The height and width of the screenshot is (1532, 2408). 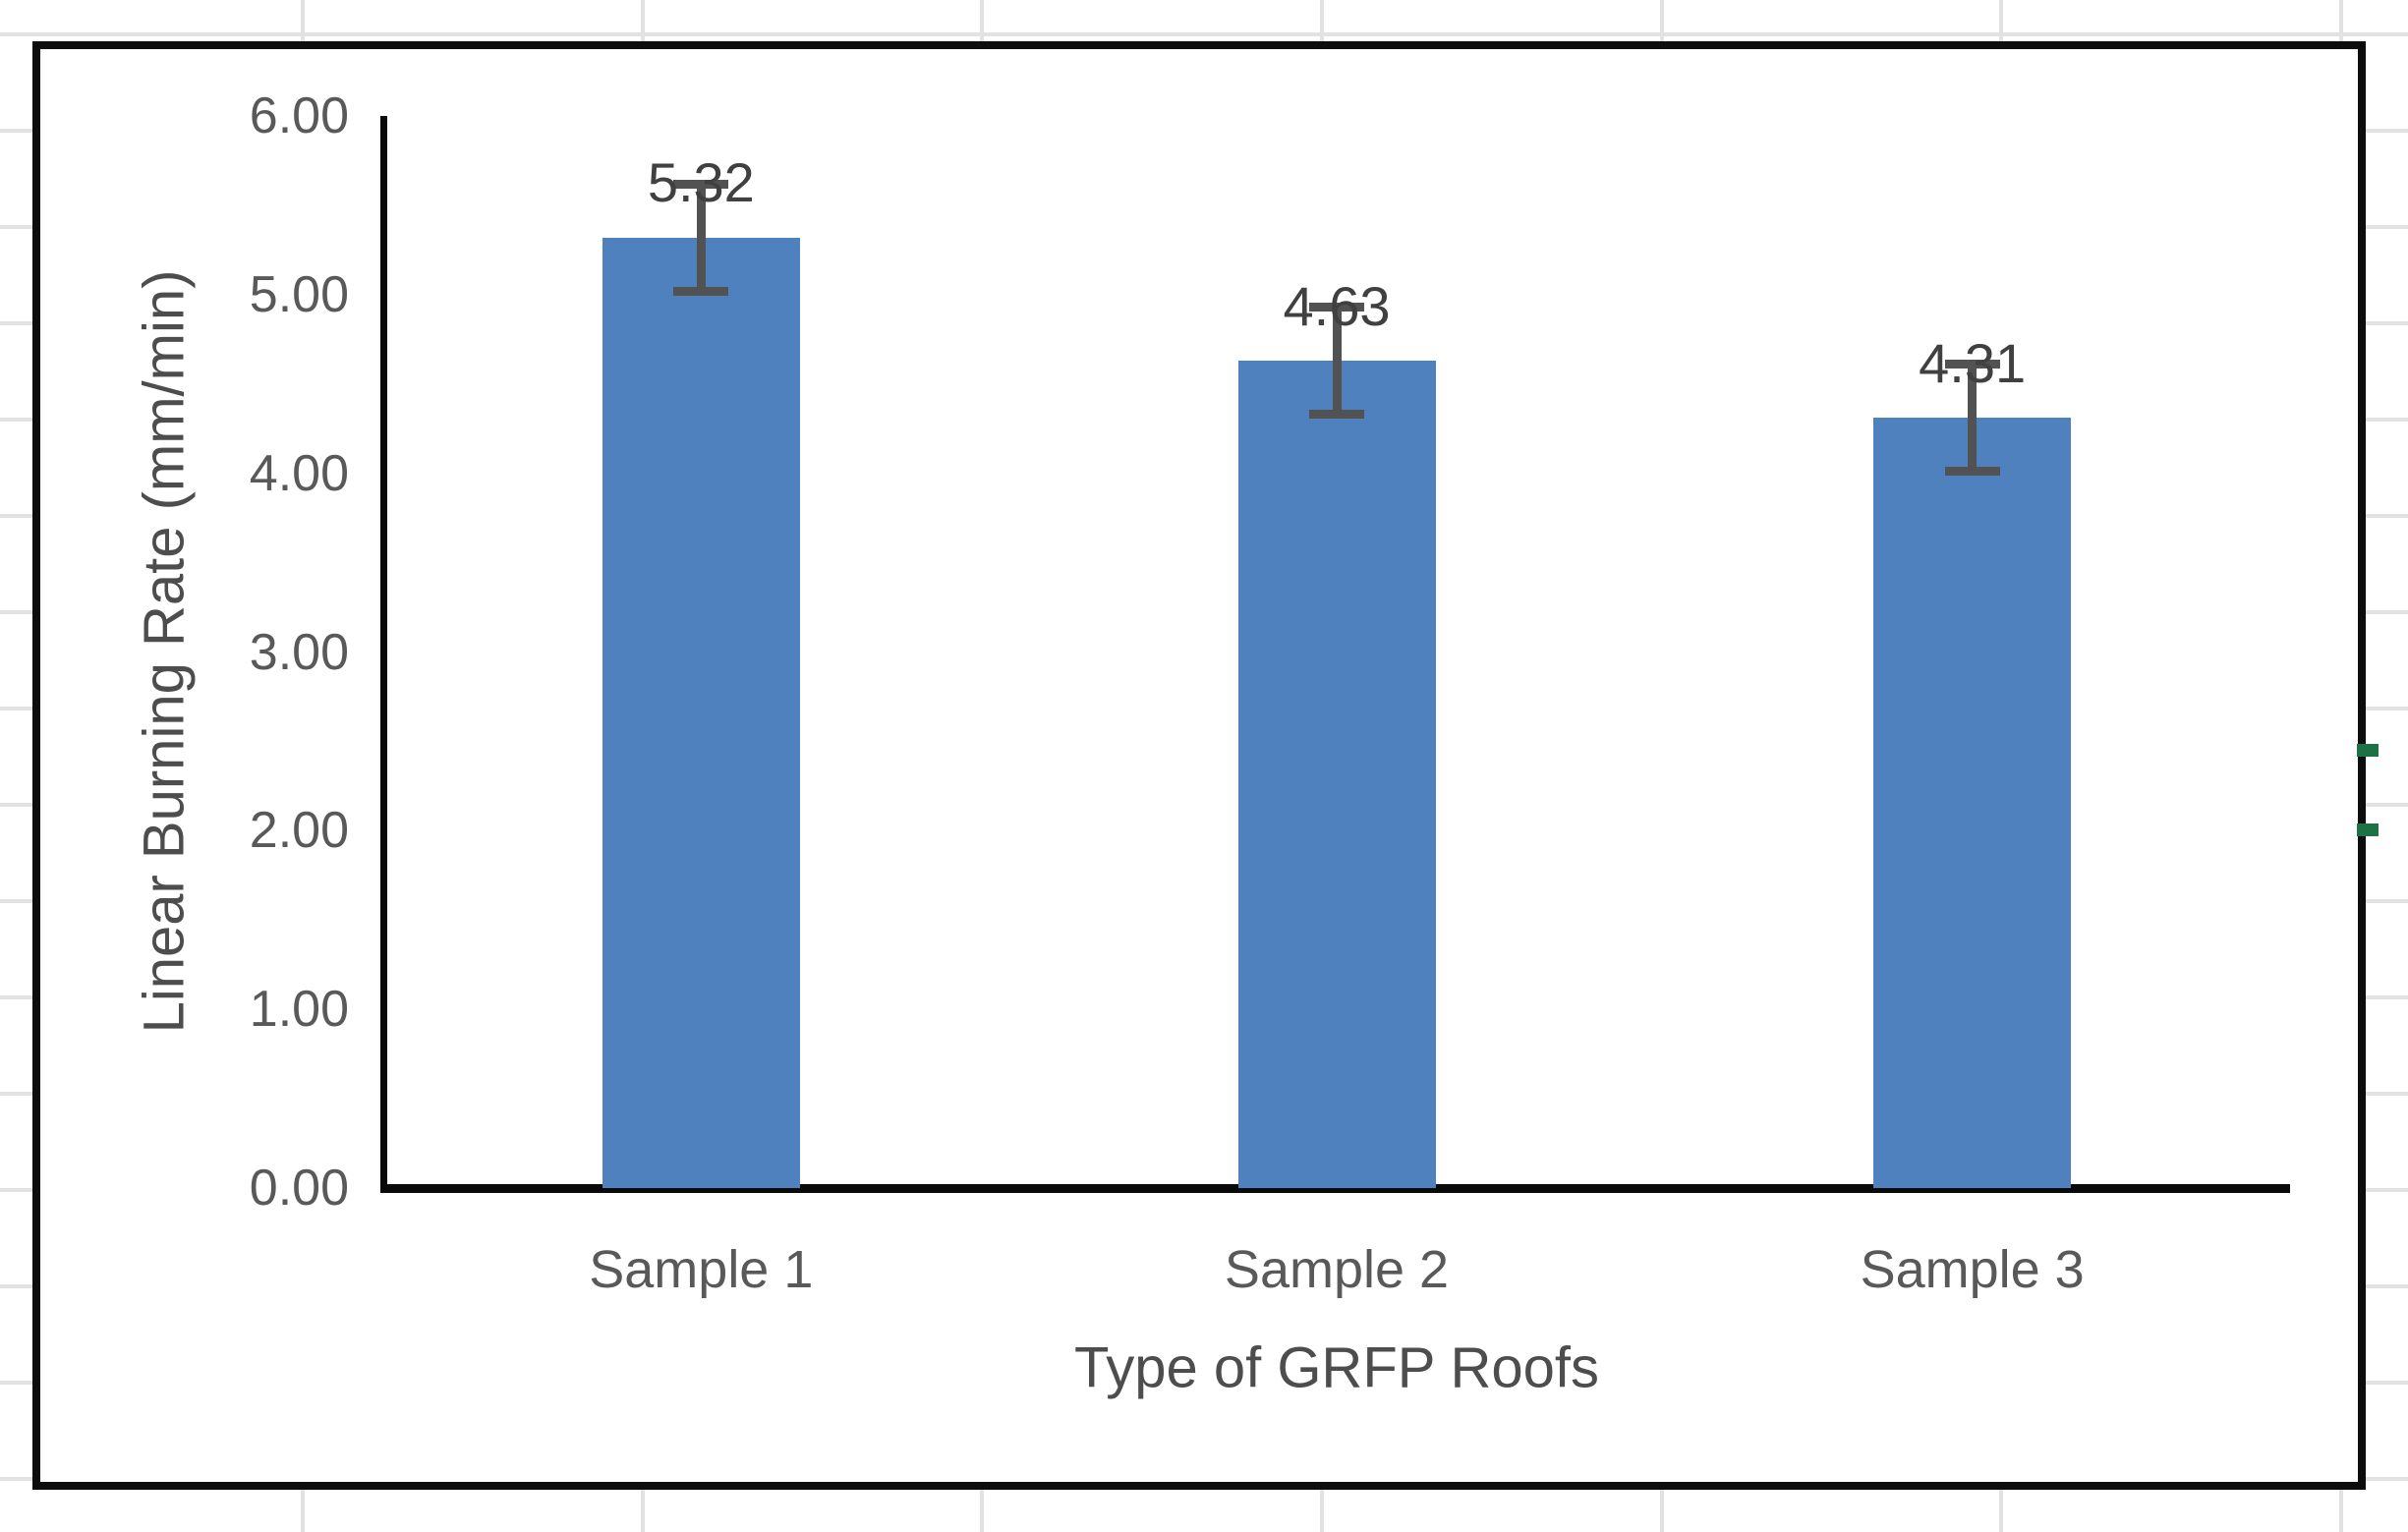 I want to click on data-label: 4.31, so click(x=1973, y=363).